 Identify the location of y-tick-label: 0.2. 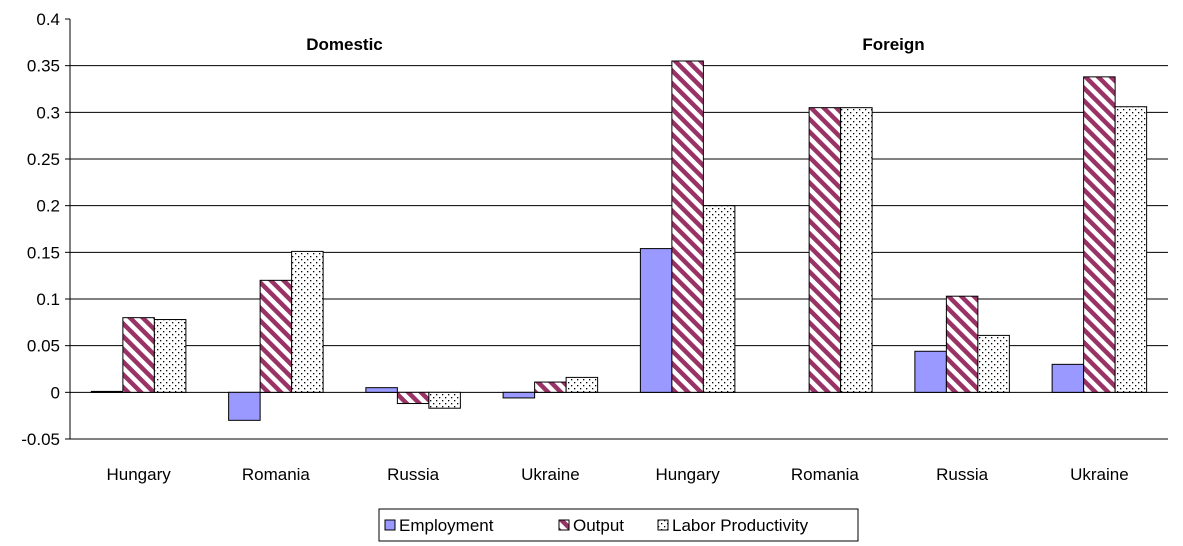
(48, 206).